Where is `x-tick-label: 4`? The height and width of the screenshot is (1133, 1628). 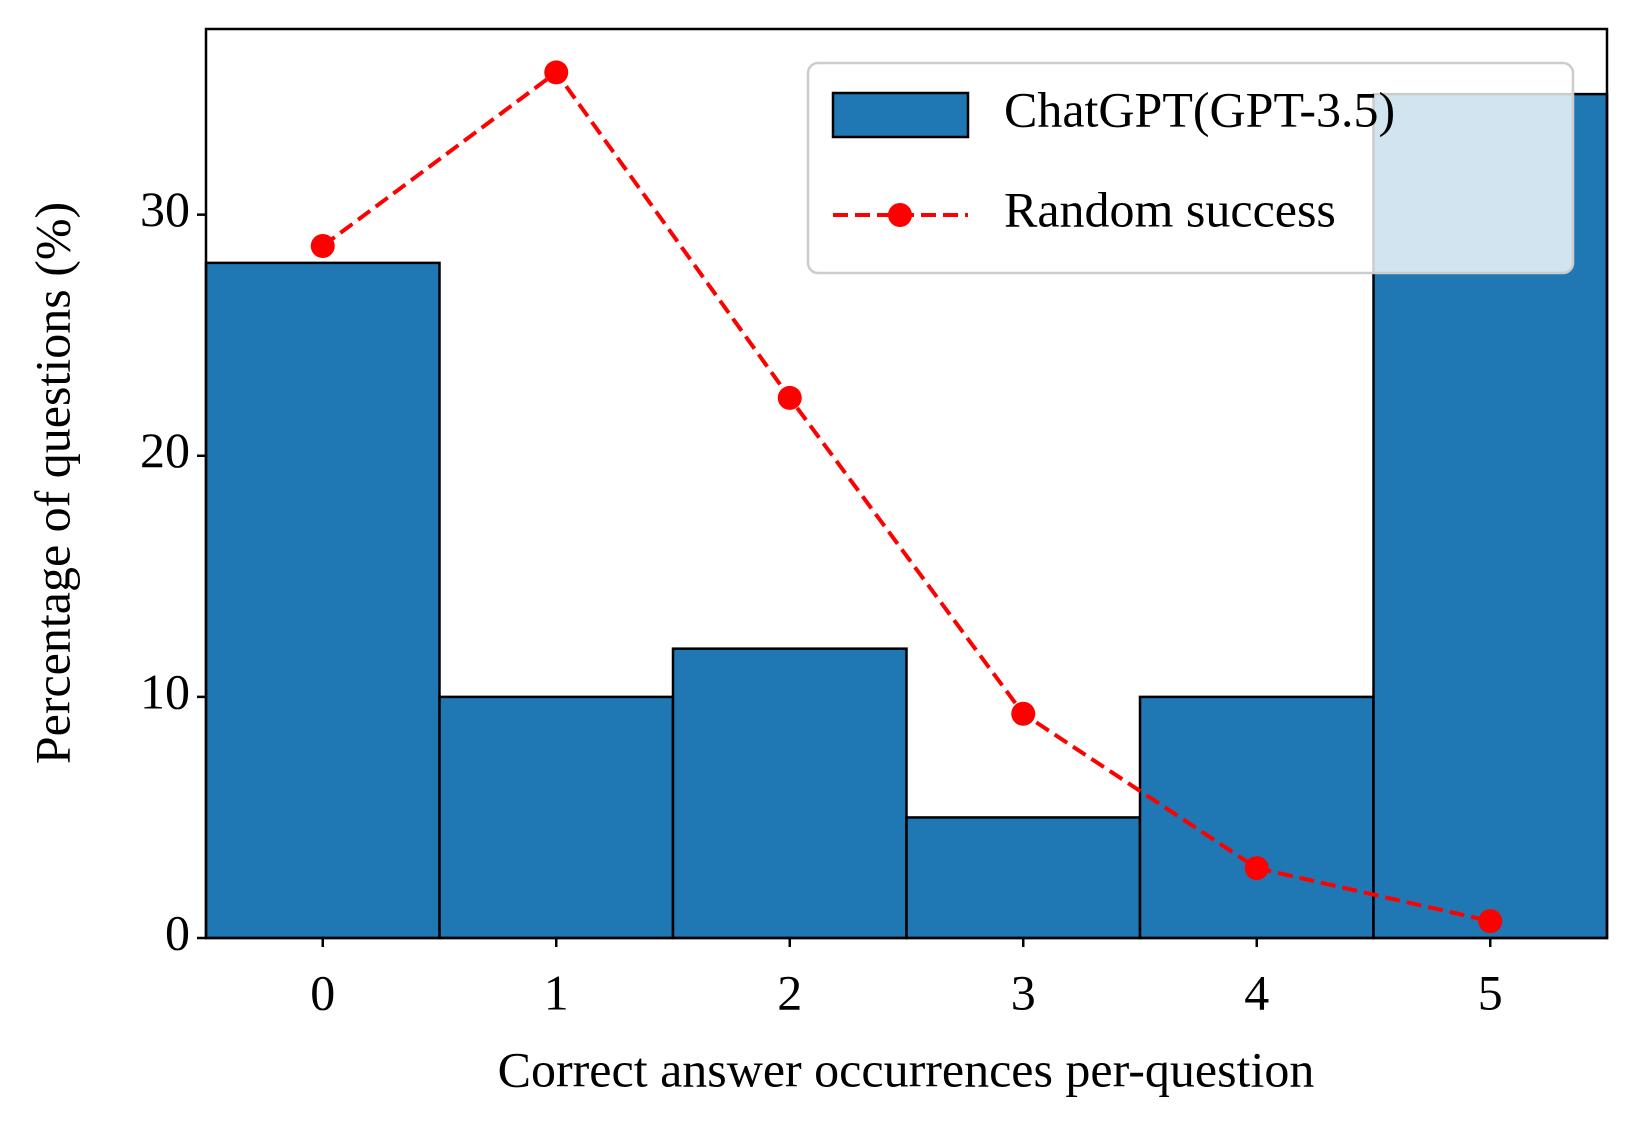
x-tick-label: 4 is located at coordinates (1256, 992).